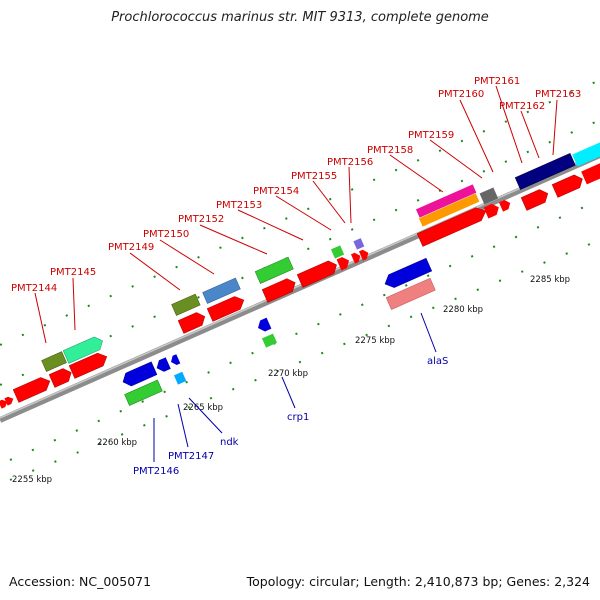  I want to click on gene-label: PMT2159, so click(431, 135).